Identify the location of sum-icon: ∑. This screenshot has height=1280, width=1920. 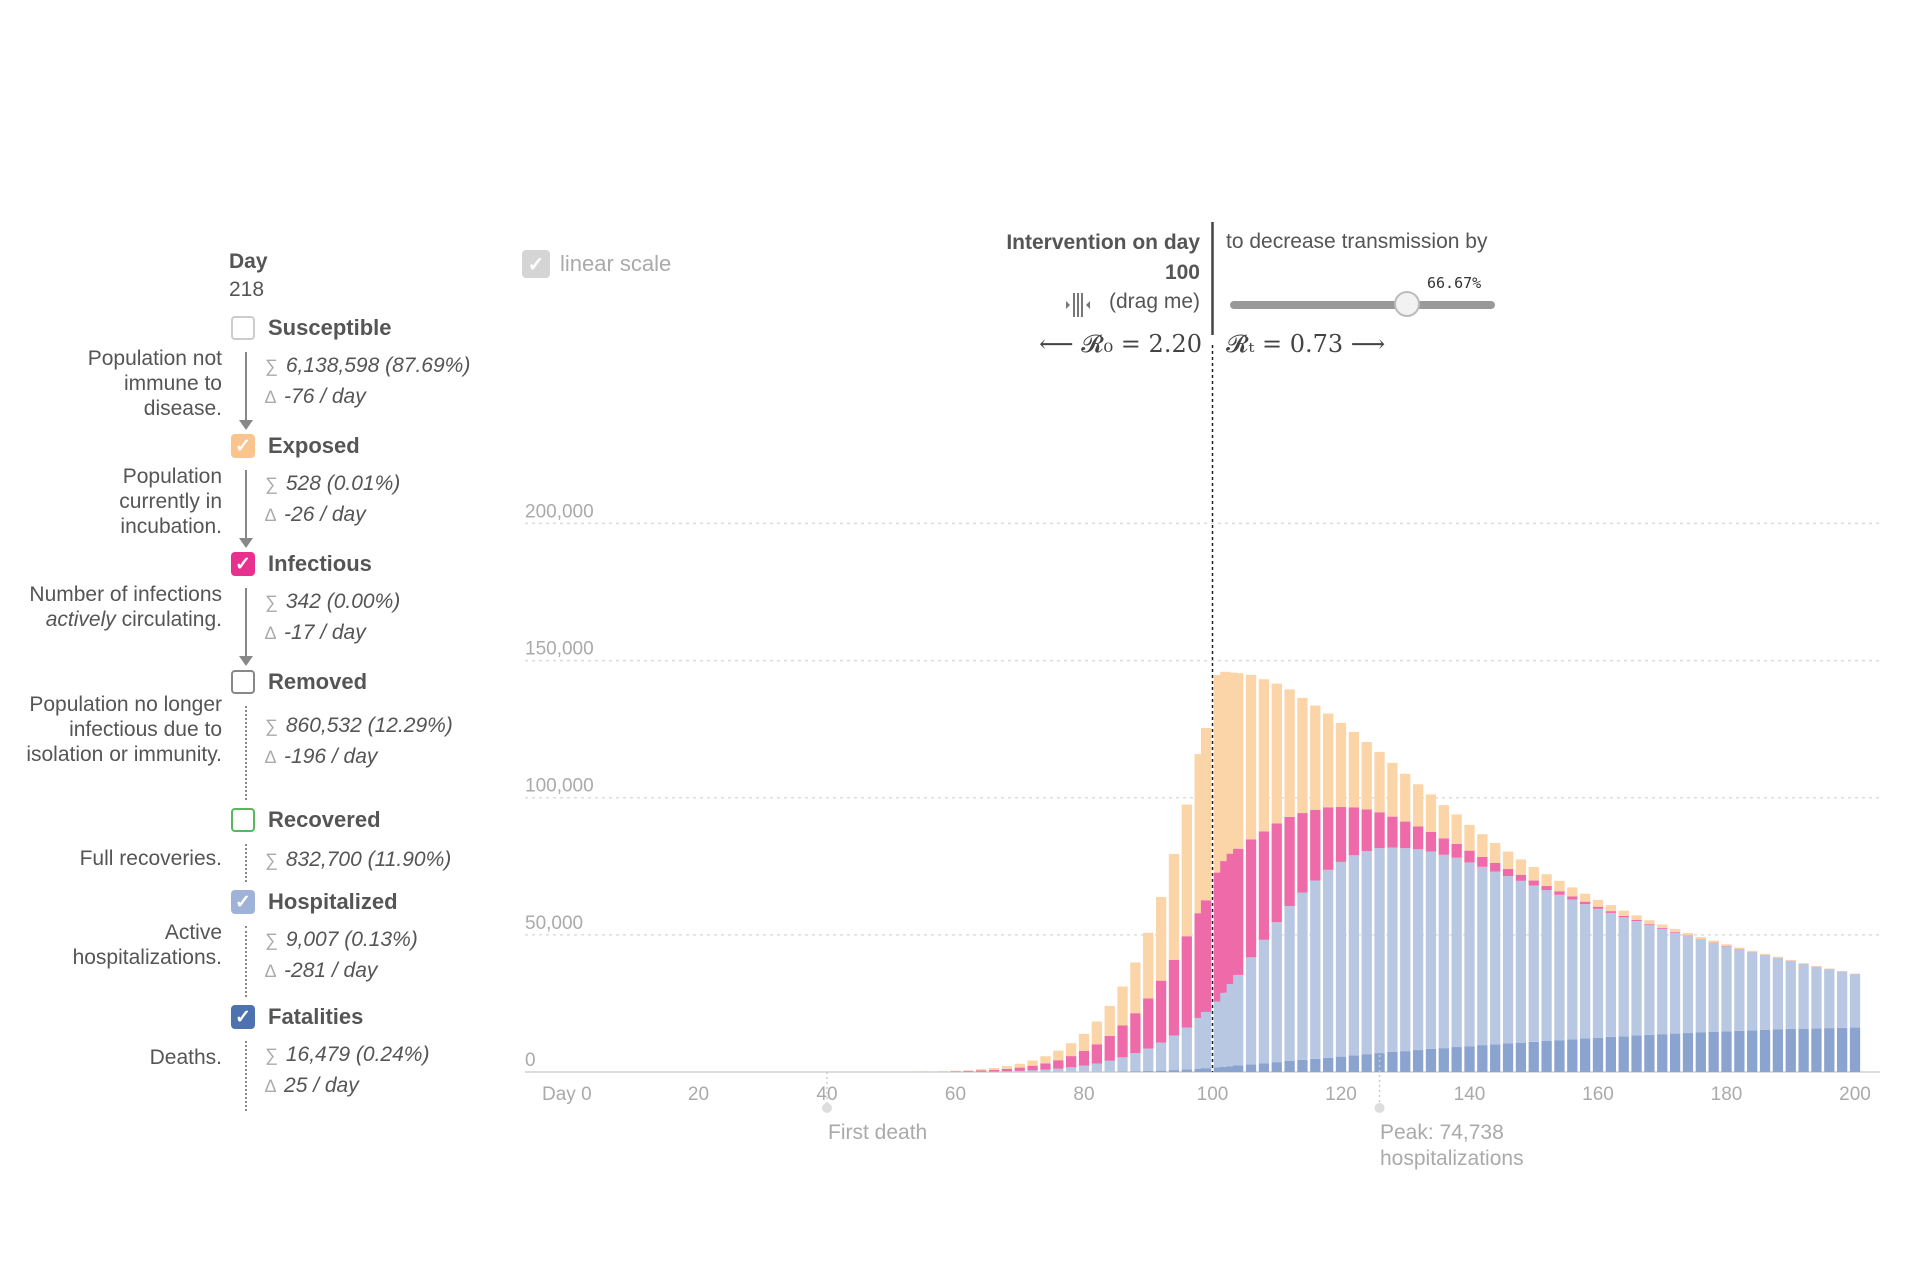
(271, 602).